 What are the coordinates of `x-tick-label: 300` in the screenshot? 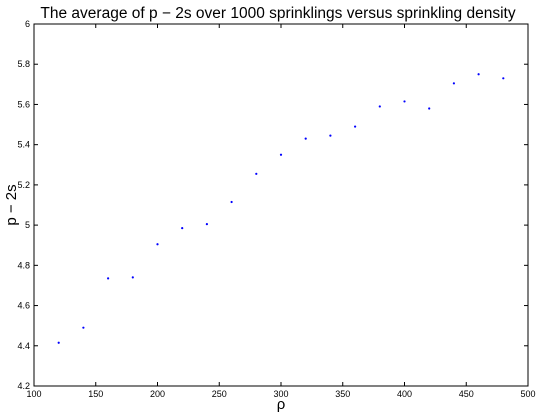 It's located at (280, 394).